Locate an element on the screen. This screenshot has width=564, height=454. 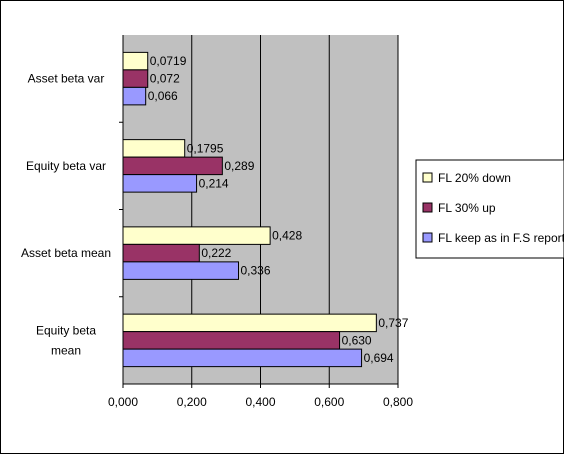
legend-label: FL 20% down is located at coordinates (474, 178).